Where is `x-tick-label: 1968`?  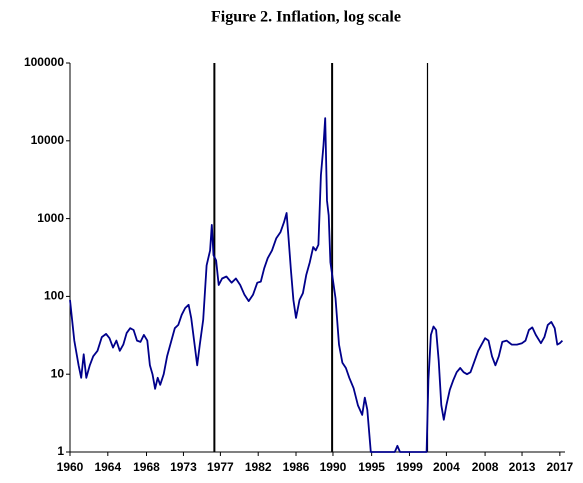
x-tick-label: 1968 is located at coordinates (146, 467).